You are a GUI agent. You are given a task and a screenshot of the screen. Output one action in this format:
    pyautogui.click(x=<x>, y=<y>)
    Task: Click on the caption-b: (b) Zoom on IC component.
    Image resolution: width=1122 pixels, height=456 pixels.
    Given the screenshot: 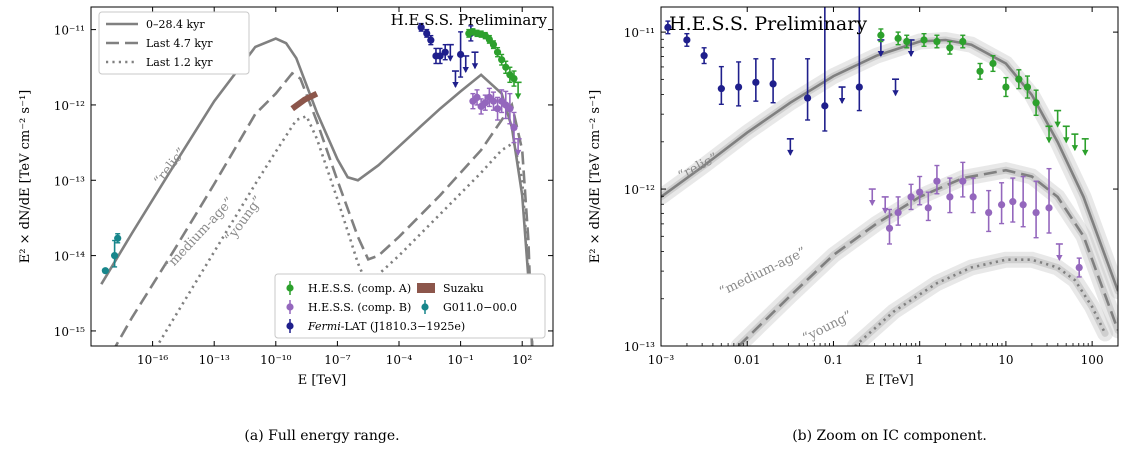 What is the action you would take?
    pyautogui.click(x=889, y=436)
    